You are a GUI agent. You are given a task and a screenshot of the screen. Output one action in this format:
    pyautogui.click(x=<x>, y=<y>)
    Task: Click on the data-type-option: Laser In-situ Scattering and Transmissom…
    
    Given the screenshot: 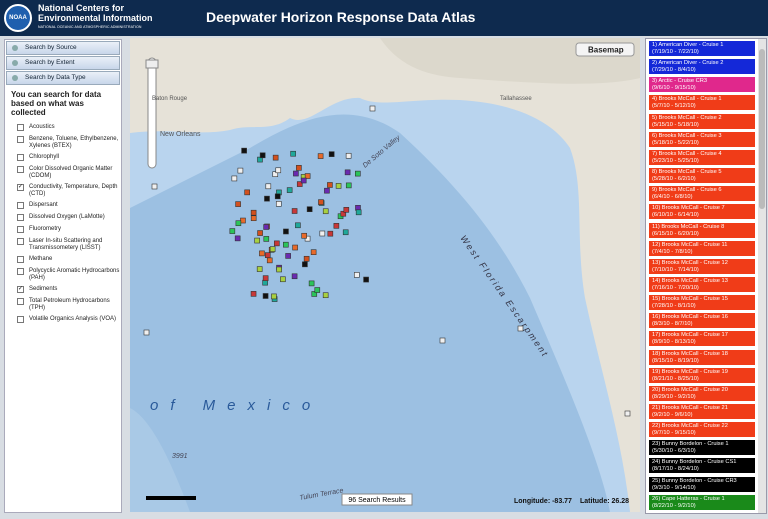 What is the action you would take?
    pyautogui.click(x=63, y=246)
    